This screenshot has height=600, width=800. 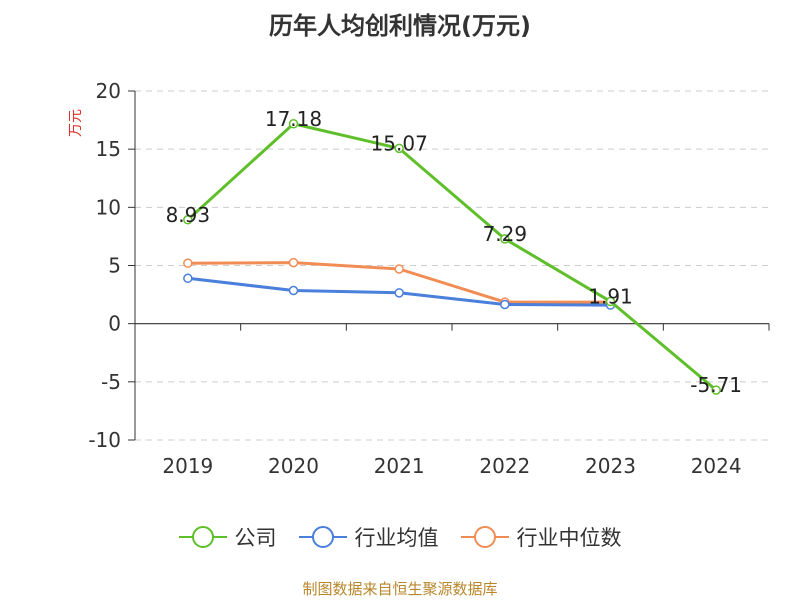 I want to click on data-label: 15.07, so click(x=399, y=143).